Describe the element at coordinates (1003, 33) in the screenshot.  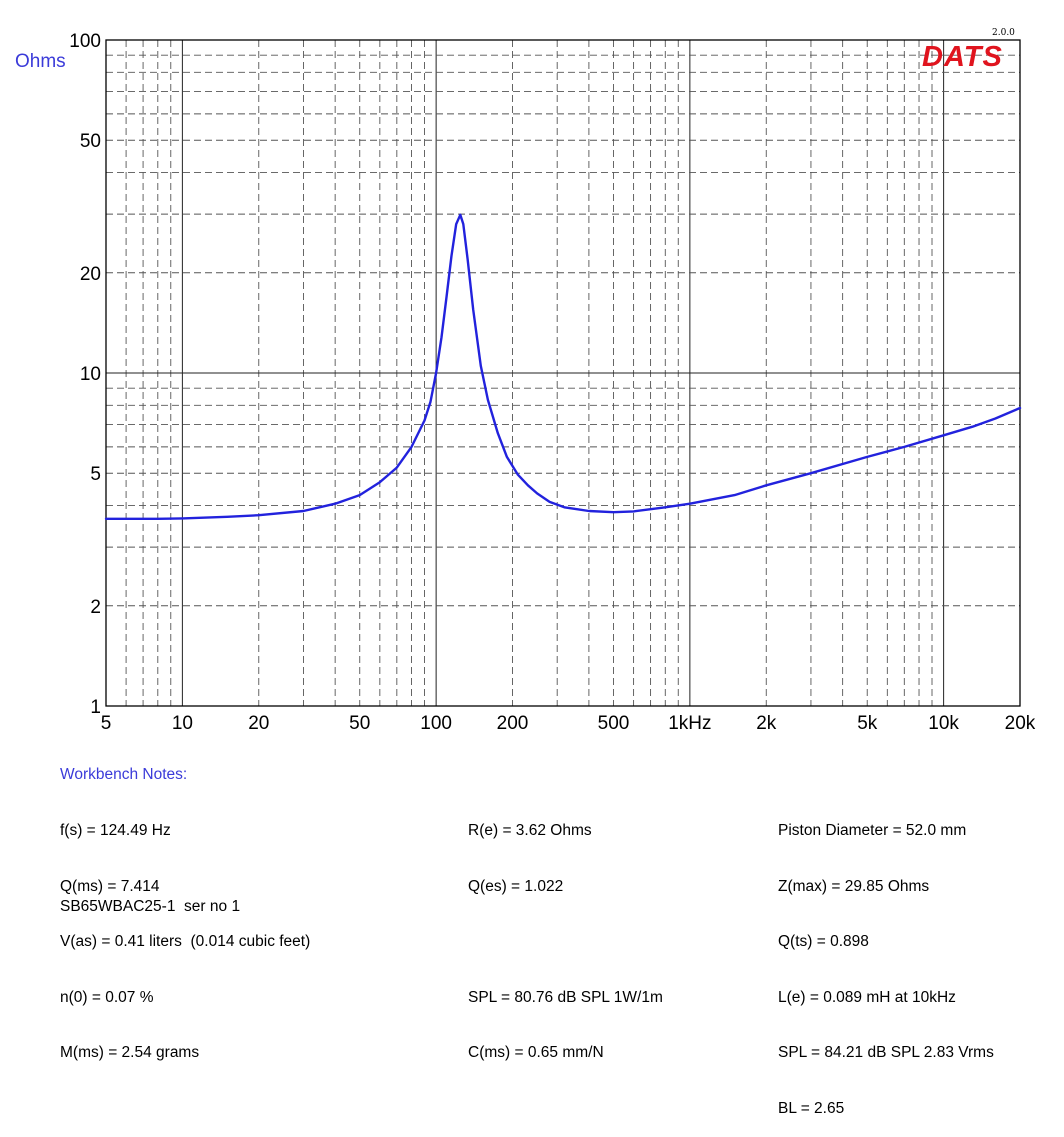
I see `logo-version: 2.0.0` at that location.